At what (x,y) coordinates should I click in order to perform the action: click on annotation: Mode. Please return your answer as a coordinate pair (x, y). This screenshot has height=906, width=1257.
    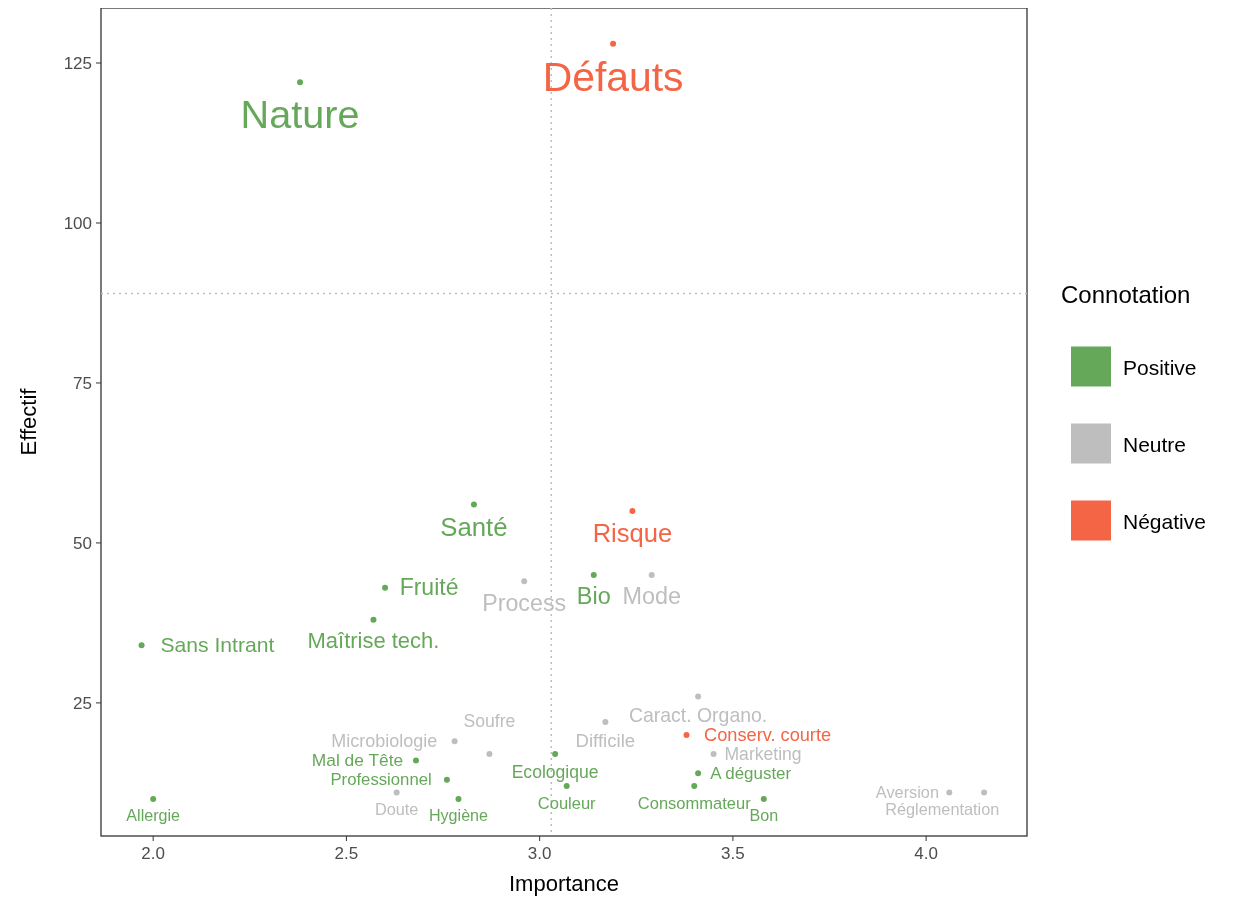
    Looking at the image, I should click on (652, 596).